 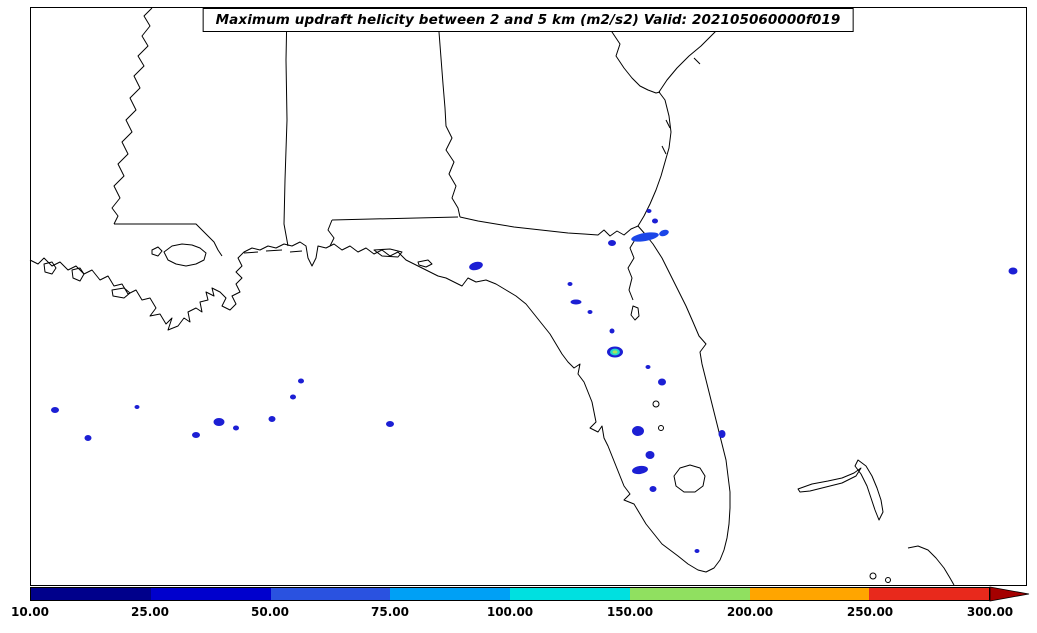 I want to click on st-johns-river, so click(x=632, y=269).